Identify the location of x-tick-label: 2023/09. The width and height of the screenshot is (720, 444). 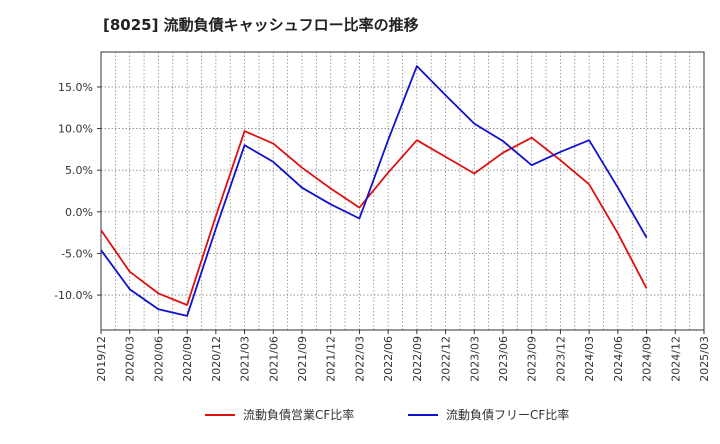
(532, 359).